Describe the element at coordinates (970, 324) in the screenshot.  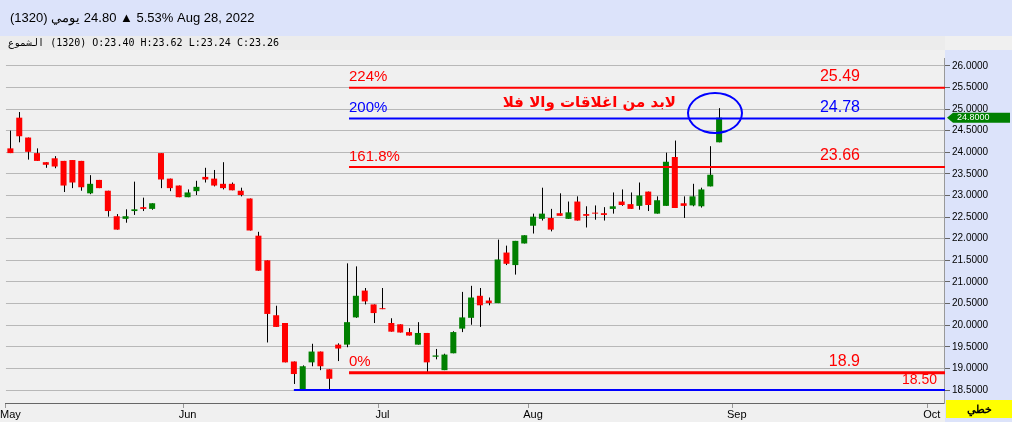
I see `y-tick-label: 20.0000` at that location.